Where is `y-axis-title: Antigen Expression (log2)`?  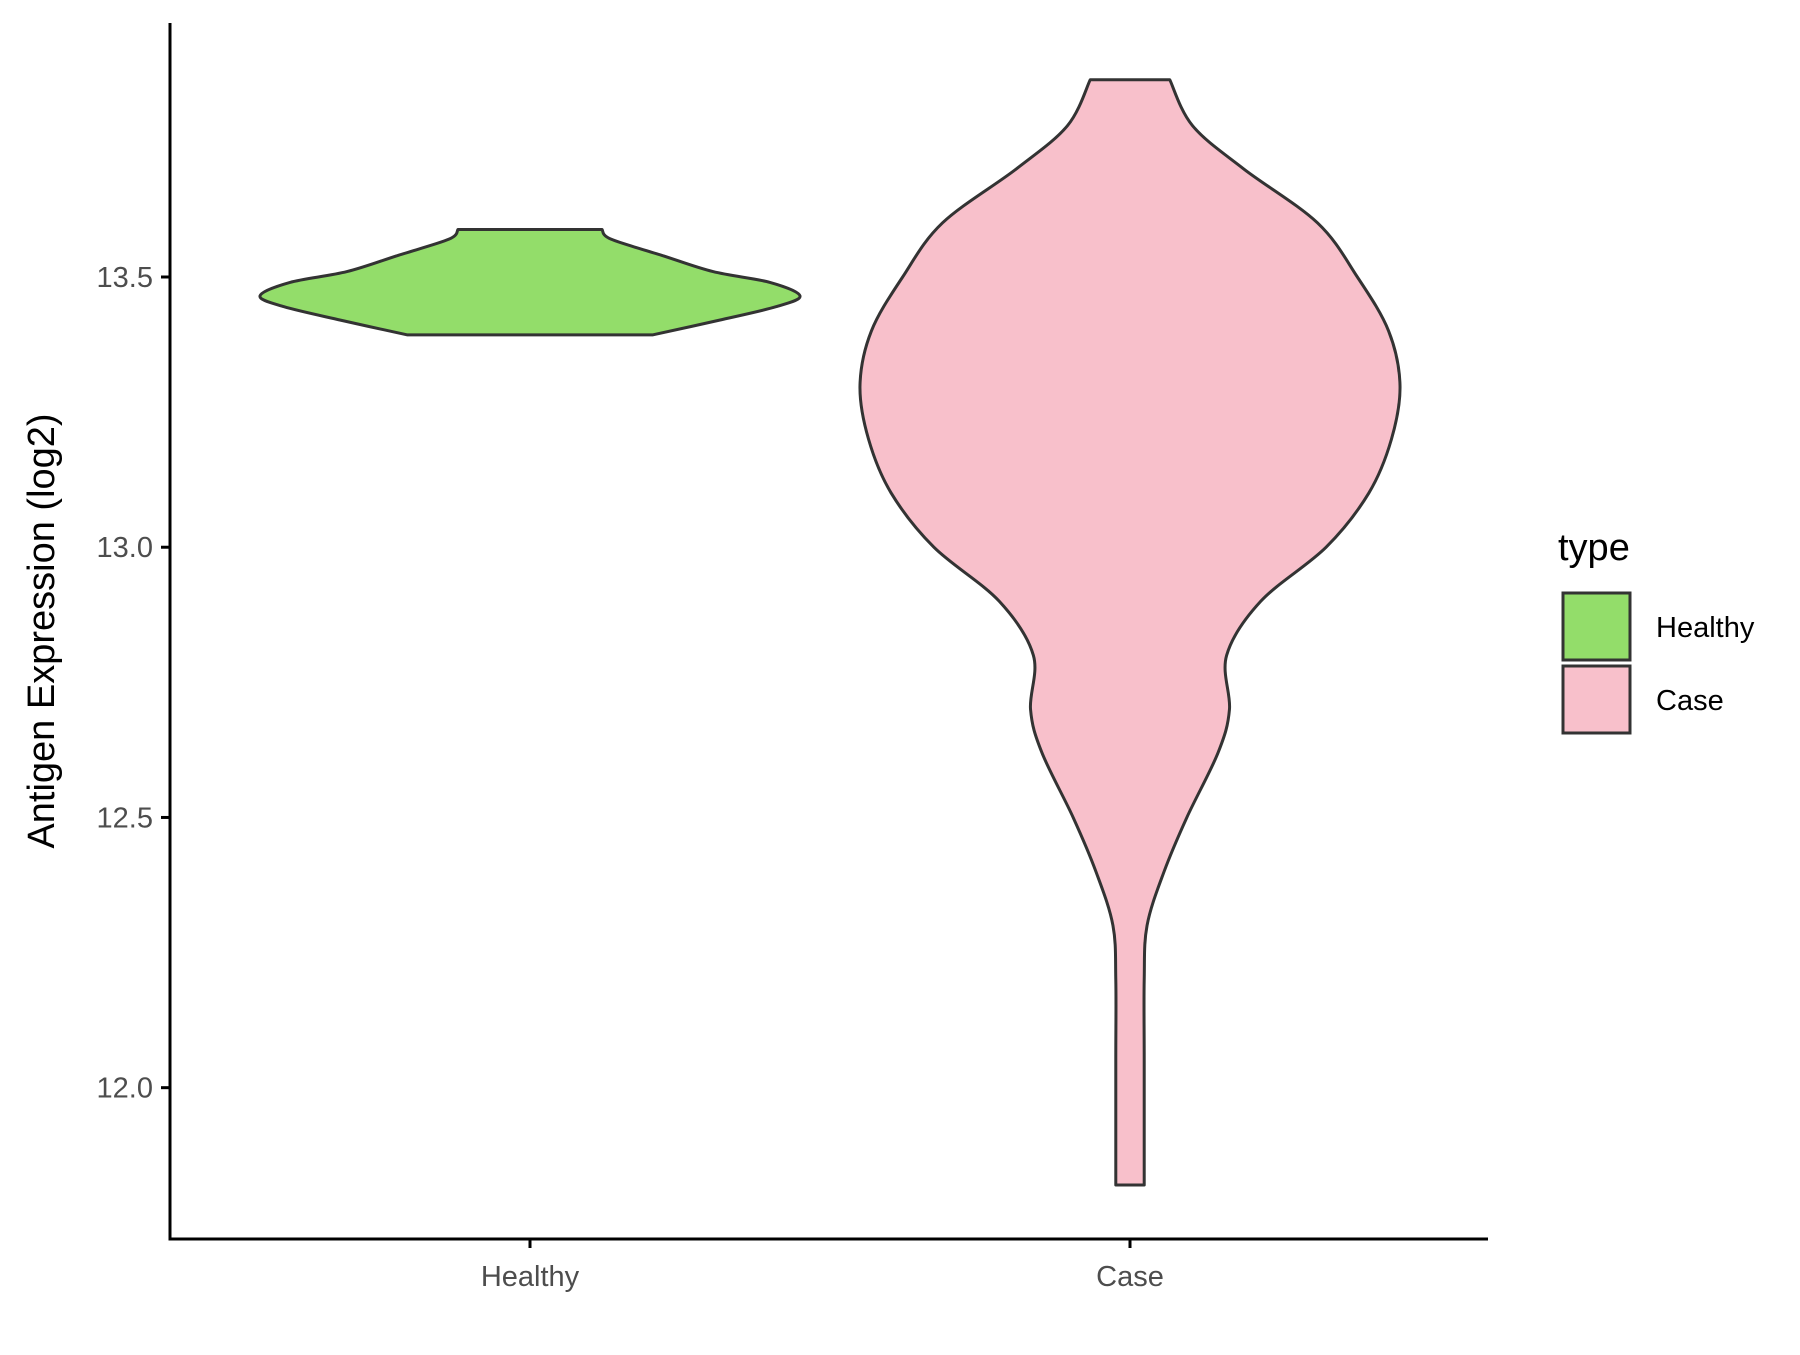 y-axis-title: Antigen Expression (log2) is located at coordinates (42, 630).